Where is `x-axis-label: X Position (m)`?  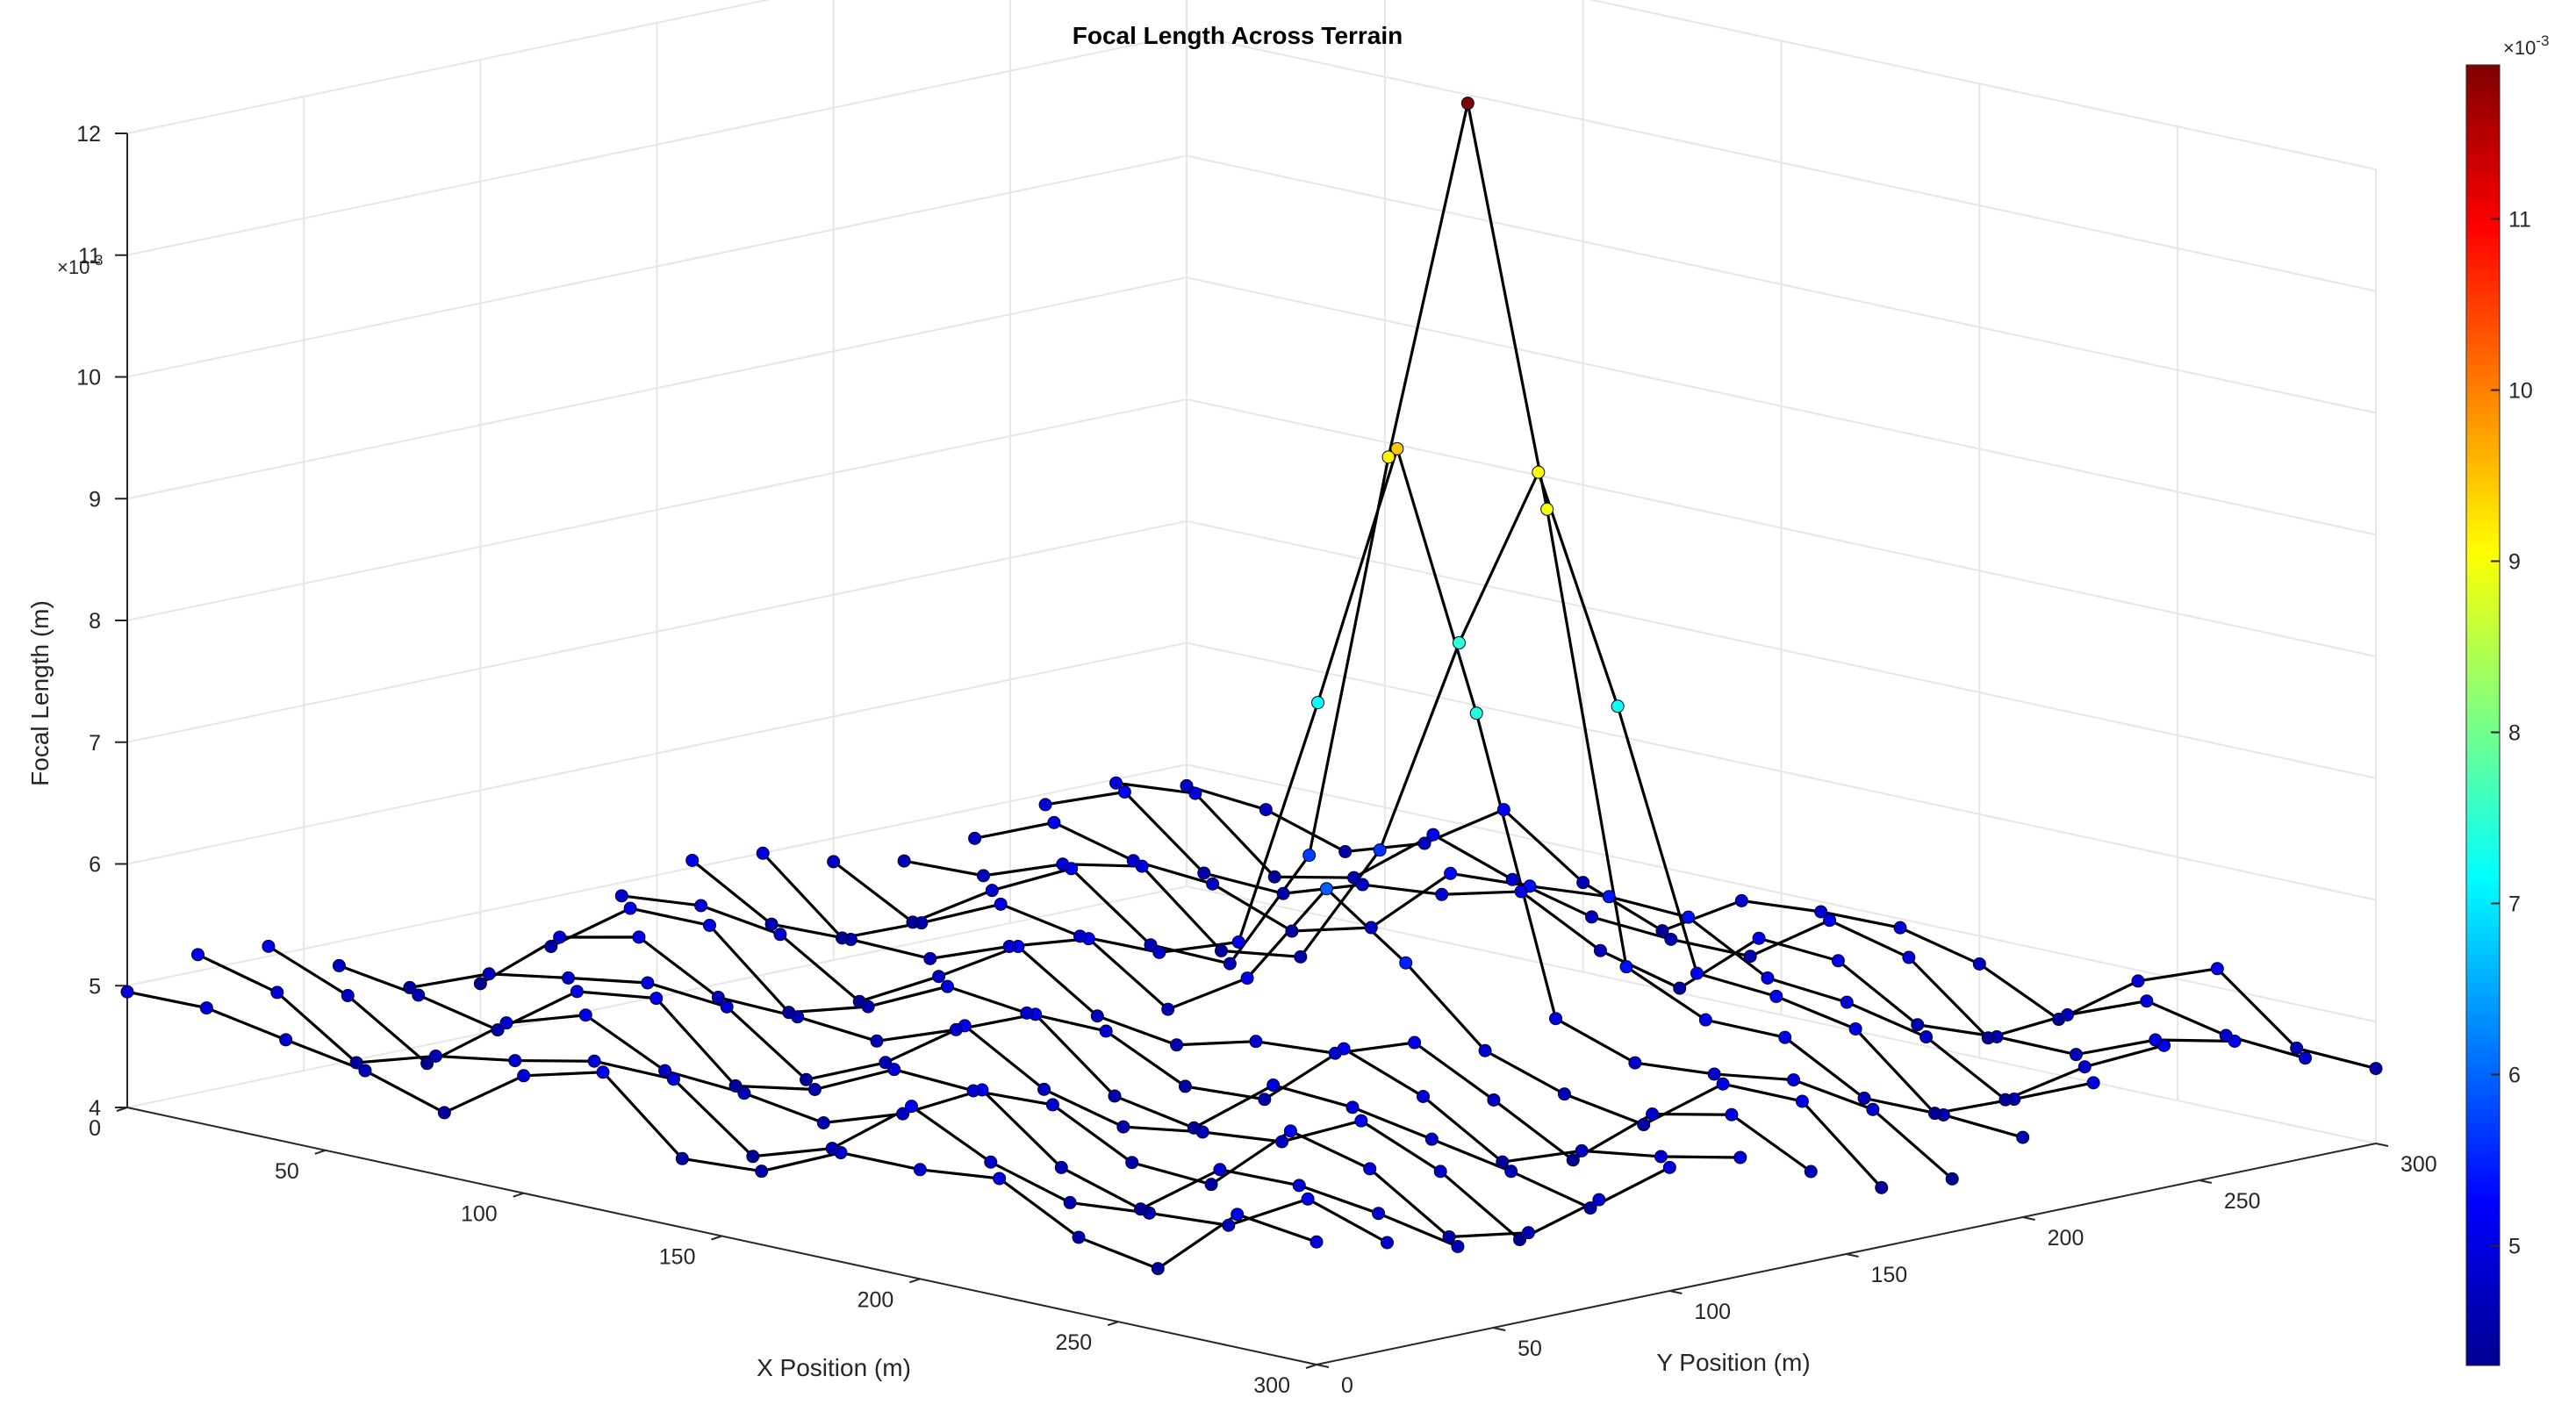 x-axis-label: X Position (m) is located at coordinates (834, 1367).